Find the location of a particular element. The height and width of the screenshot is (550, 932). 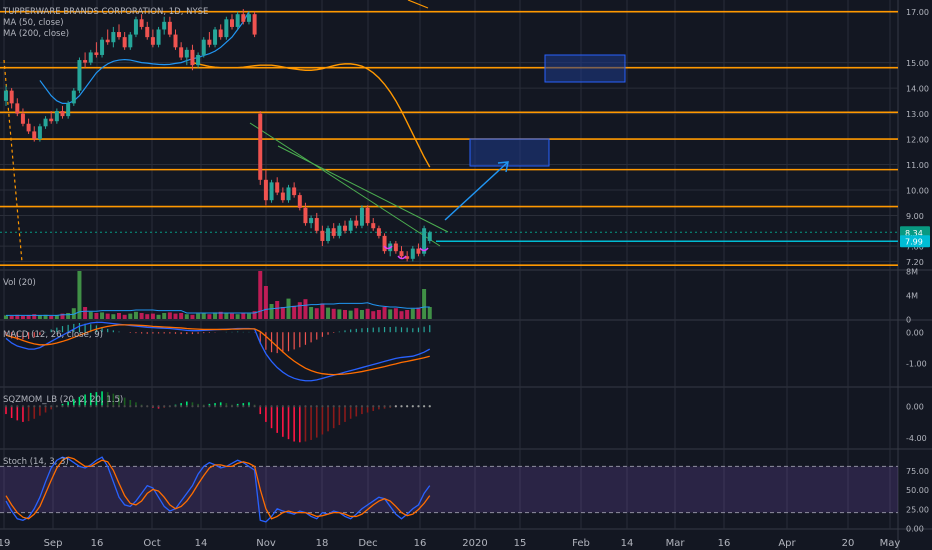

price-label: 8.34 is located at coordinates (914, 233).